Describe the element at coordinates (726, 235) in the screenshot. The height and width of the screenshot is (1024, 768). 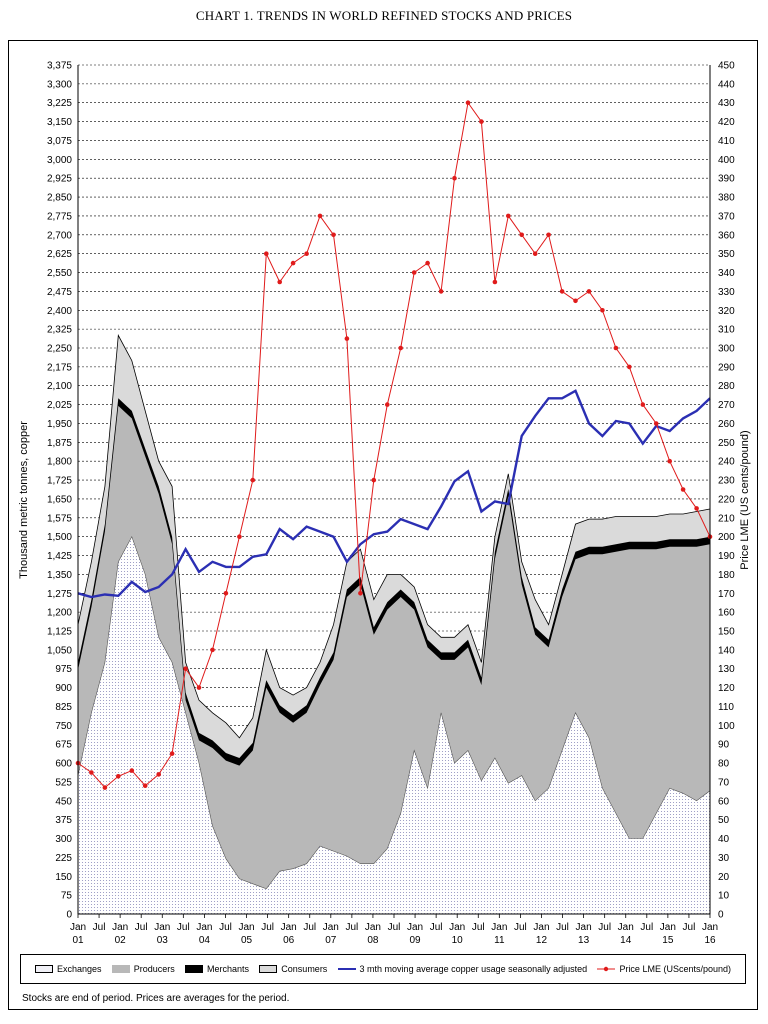
I see `y2-tick-label: 360` at that location.